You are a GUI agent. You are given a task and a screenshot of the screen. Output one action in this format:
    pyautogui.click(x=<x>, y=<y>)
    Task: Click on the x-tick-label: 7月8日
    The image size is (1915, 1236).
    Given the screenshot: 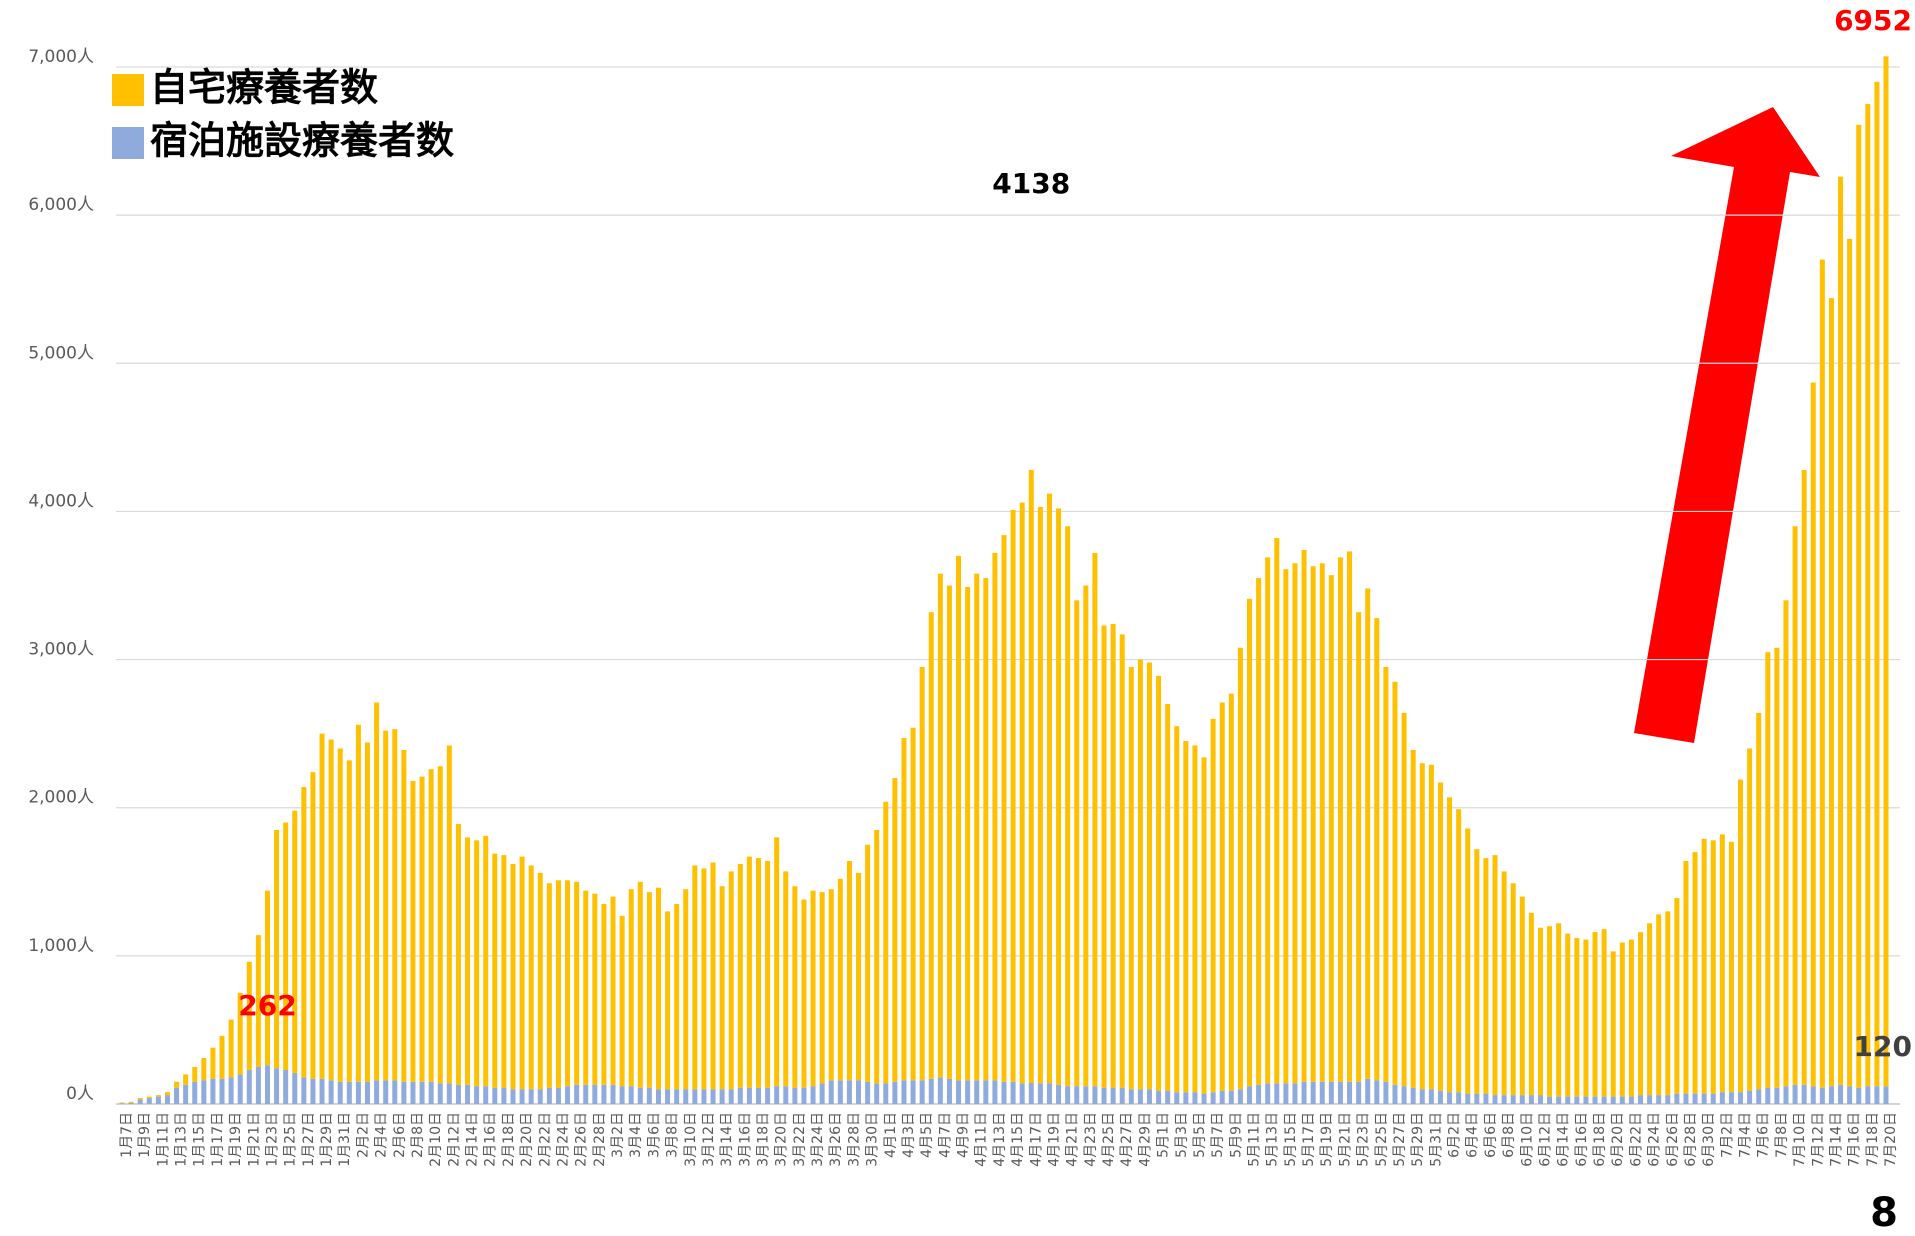 What is the action you would take?
    pyautogui.click(x=1782, y=1135)
    